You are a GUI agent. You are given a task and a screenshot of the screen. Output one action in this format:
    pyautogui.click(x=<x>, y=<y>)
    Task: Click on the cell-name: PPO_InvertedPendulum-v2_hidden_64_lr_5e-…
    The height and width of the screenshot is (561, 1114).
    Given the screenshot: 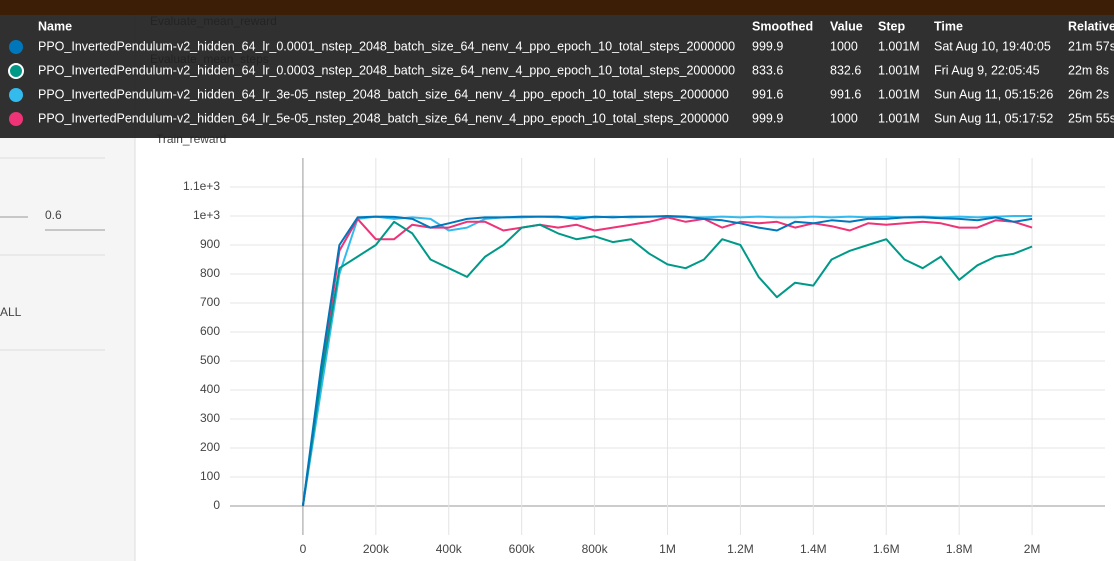 What is the action you would take?
    pyautogui.click(x=383, y=118)
    